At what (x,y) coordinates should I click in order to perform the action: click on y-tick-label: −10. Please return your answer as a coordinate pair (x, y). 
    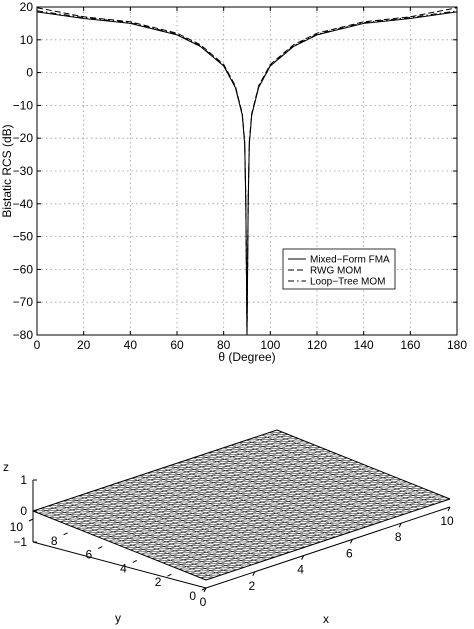
    Looking at the image, I should click on (23, 105).